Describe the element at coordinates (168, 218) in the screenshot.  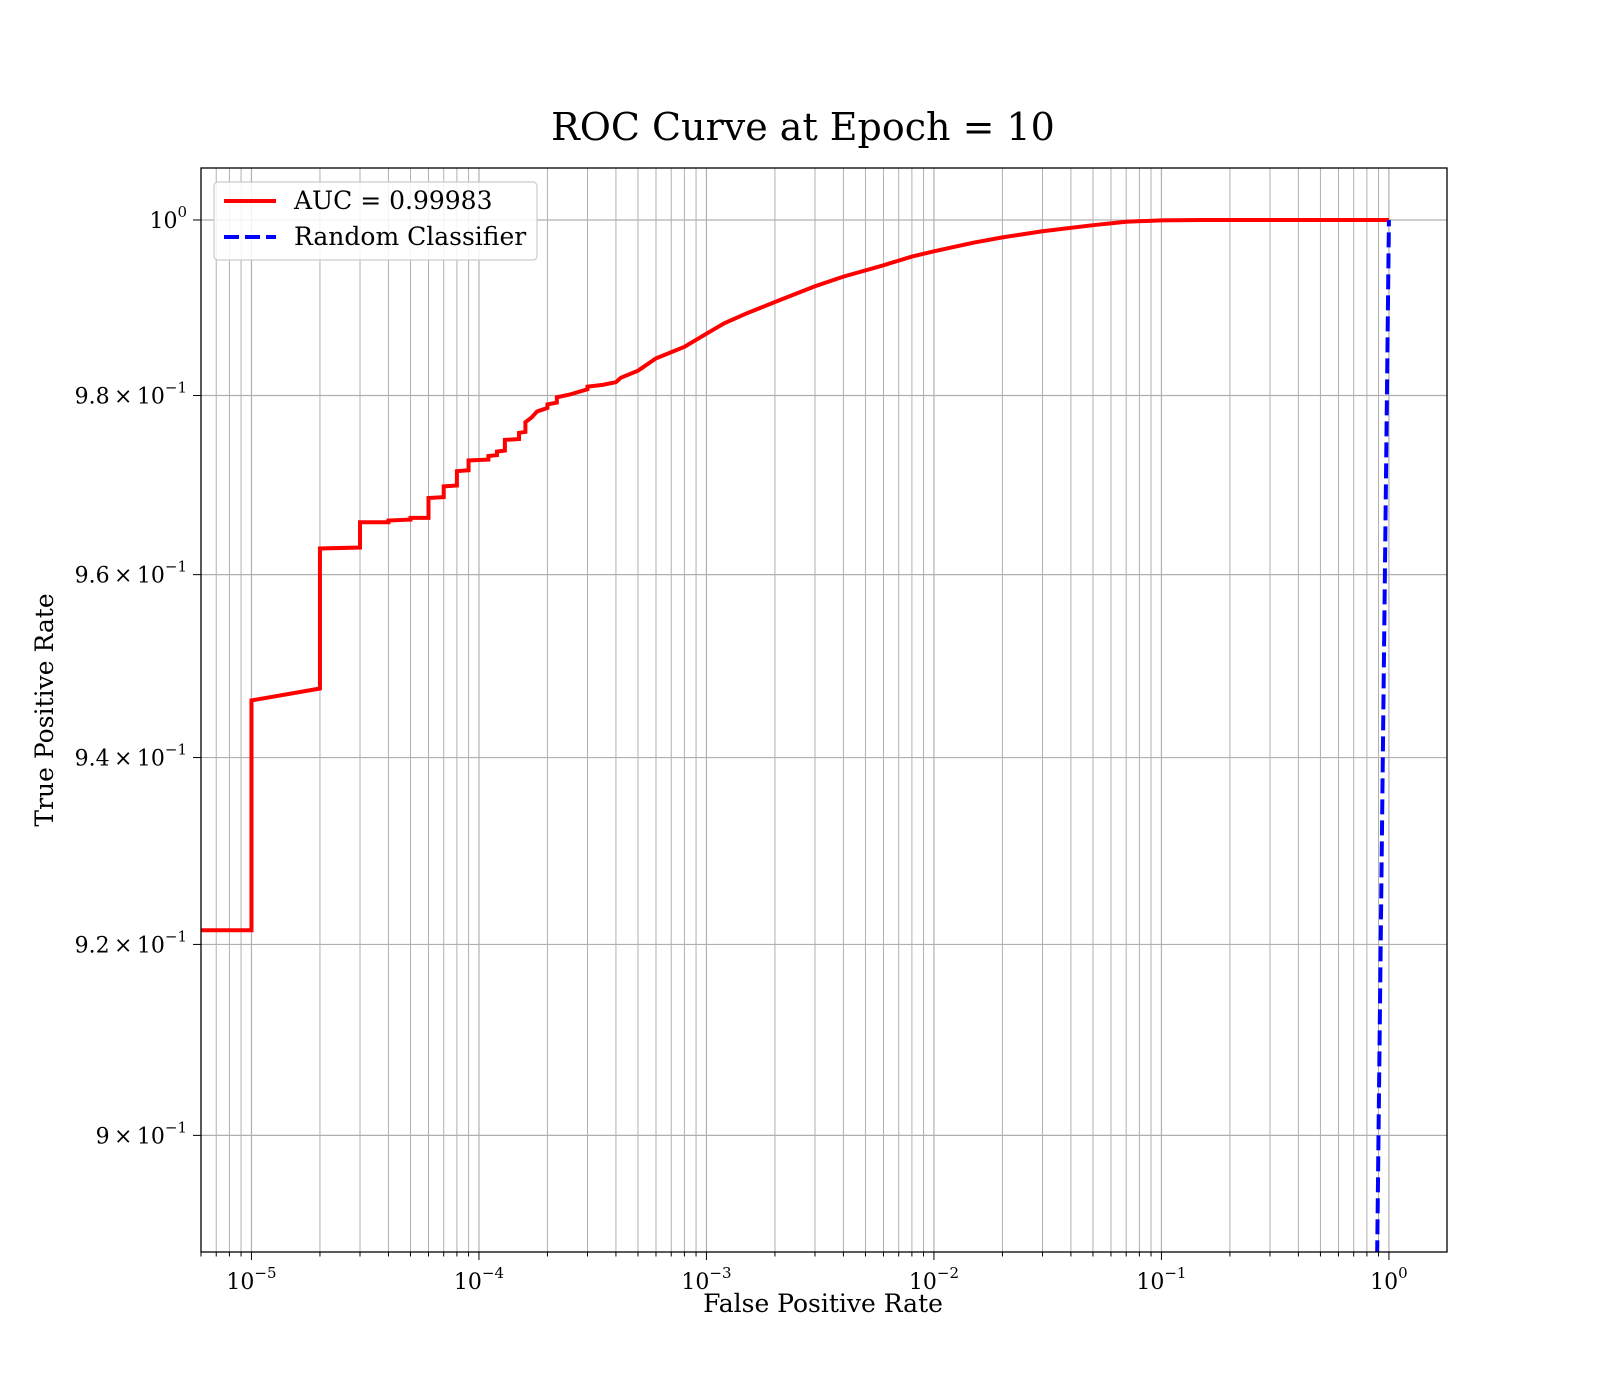
I see `y-tick-label: 100` at that location.